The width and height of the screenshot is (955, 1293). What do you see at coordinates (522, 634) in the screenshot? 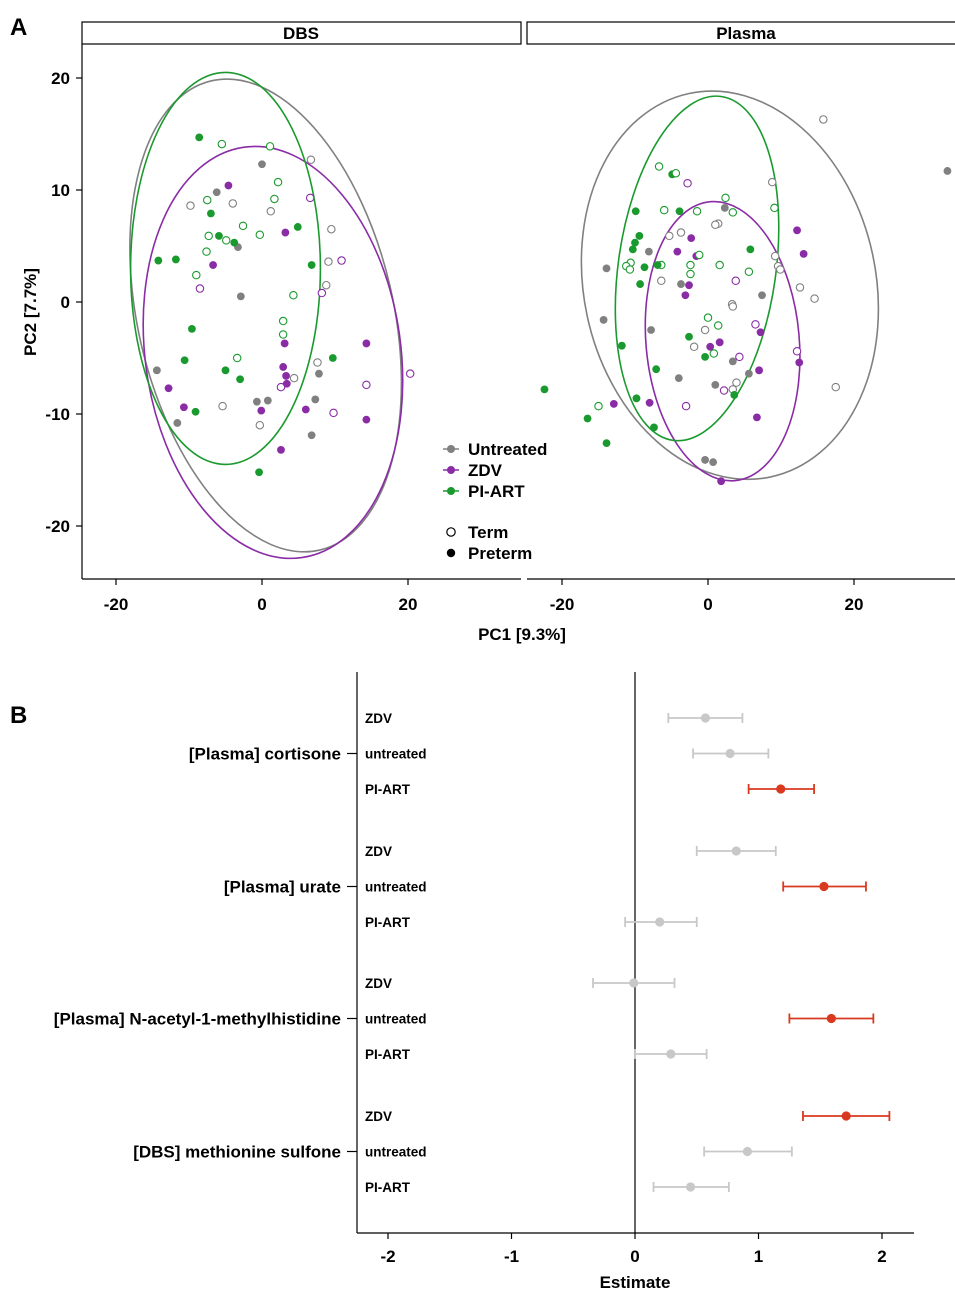
I see `x-axis-title: PC1 [9.3%]` at bounding box center [522, 634].